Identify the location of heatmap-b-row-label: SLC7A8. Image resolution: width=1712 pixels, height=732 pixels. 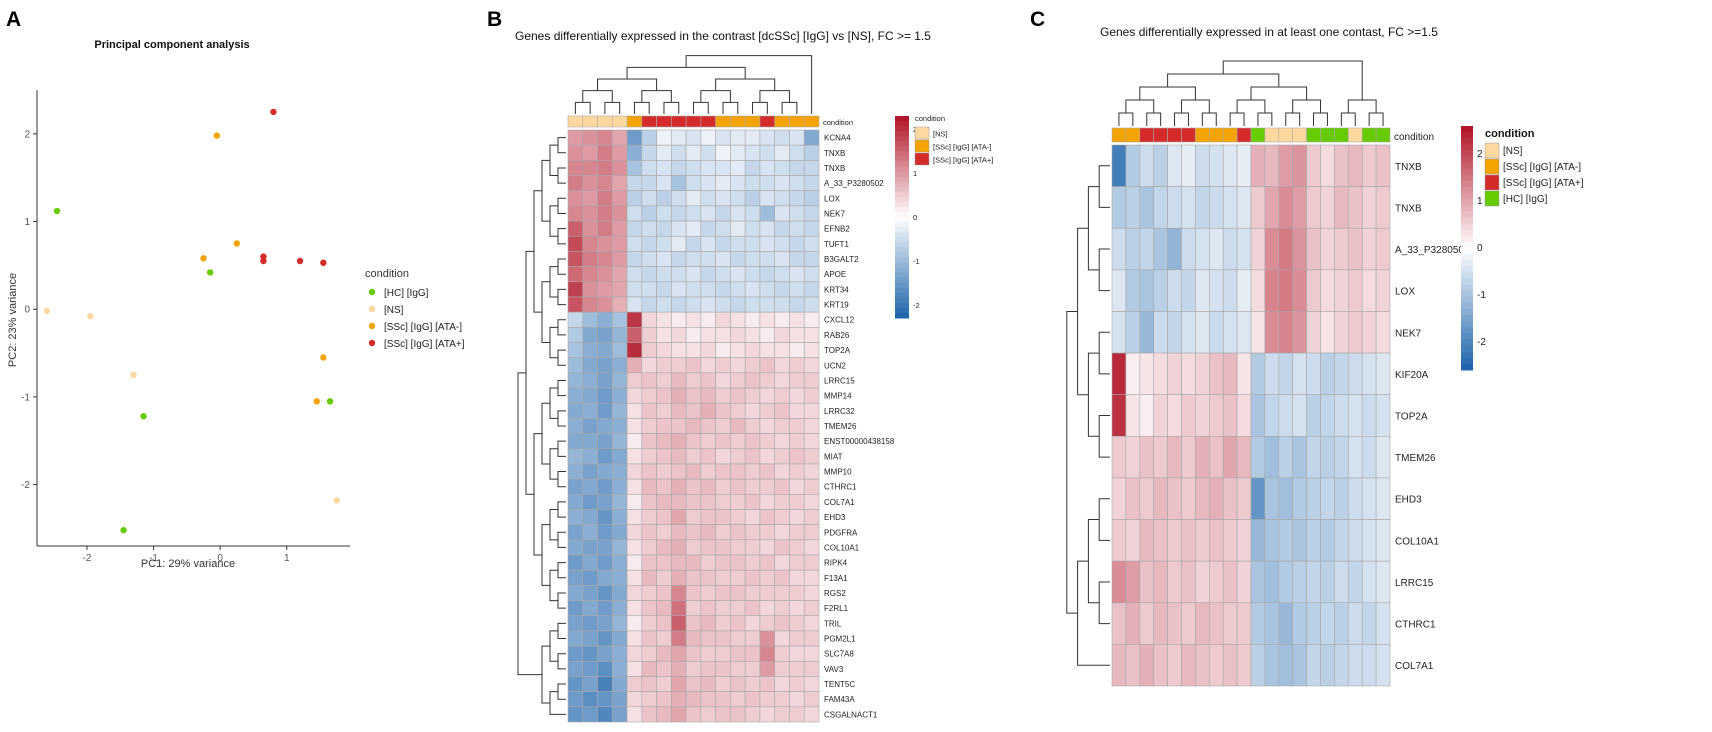
(839, 654).